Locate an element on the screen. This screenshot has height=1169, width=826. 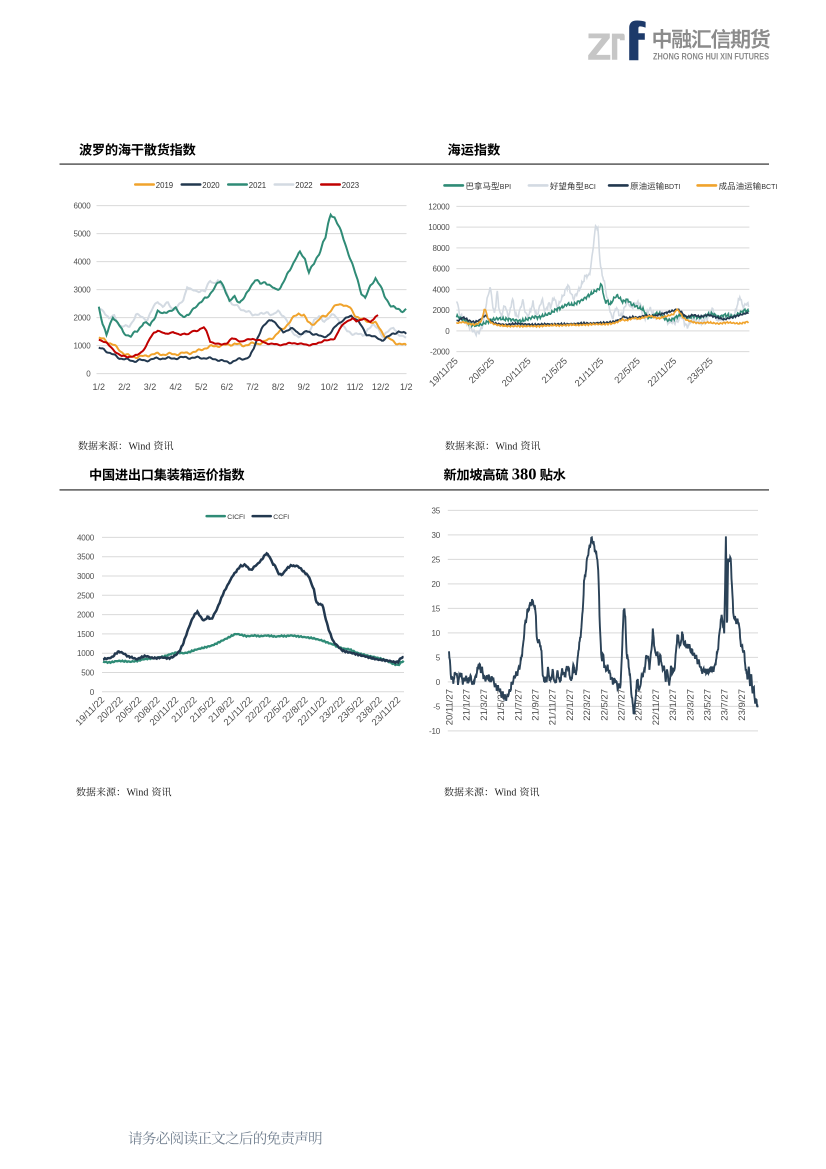
svg-text: 3/2 is located at coordinates (150, 387).